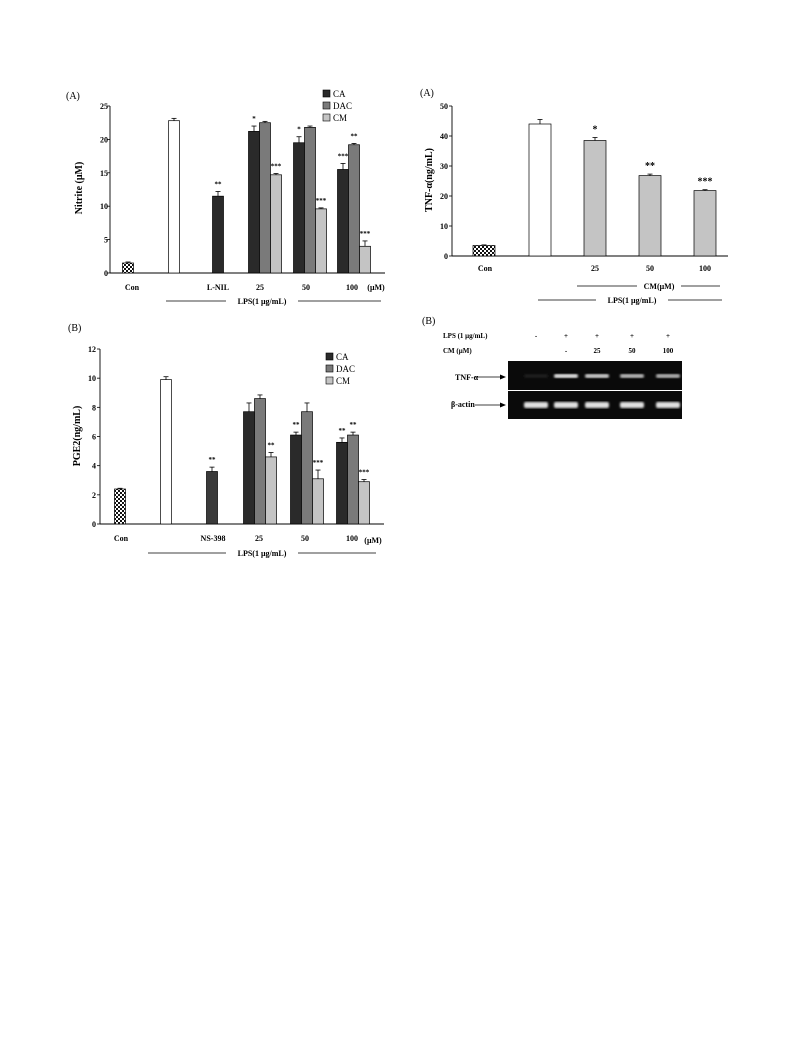 The image size is (793, 1055). I want to click on xlabel-nitrite-0: Con, so click(132, 287).